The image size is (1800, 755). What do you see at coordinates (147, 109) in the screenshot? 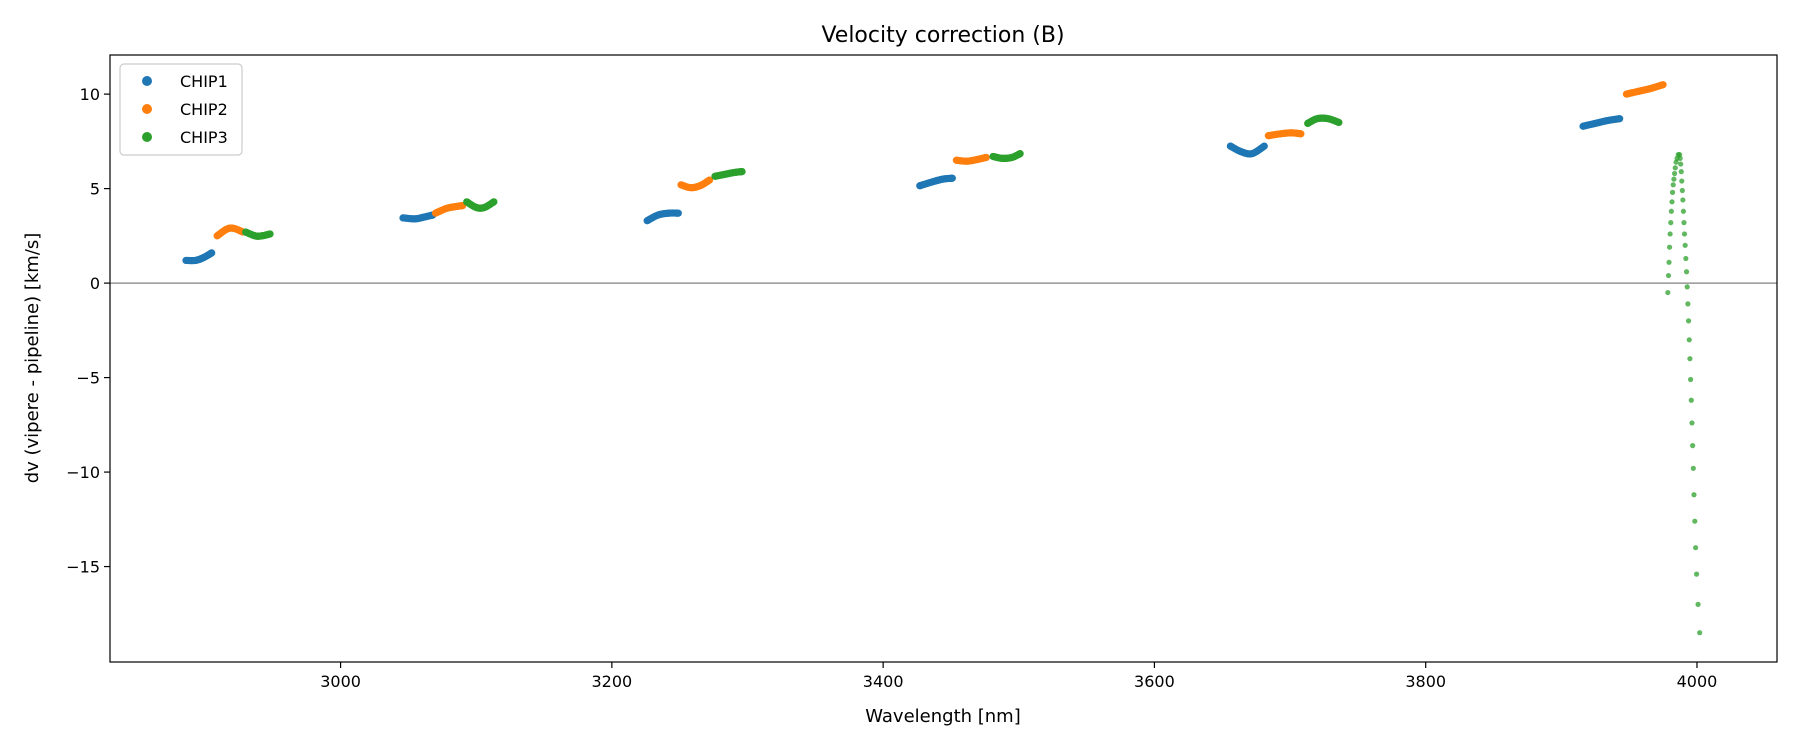
I see `legend-marker-chip2` at bounding box center [147, 109].